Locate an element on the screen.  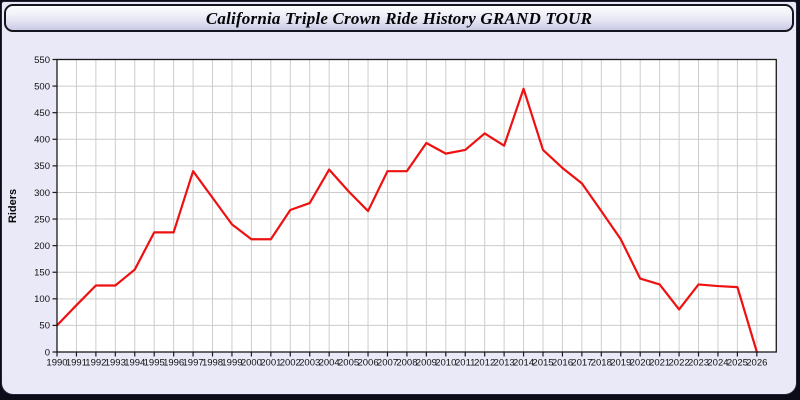
y-tick-label: 250 is located at coordinates (42, 219).